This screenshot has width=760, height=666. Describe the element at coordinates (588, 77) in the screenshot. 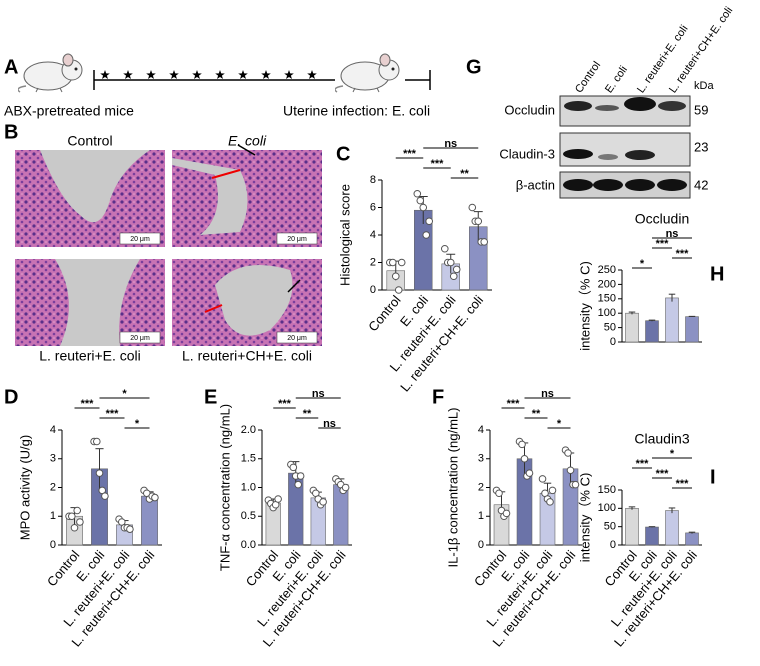

I see `lane-label: Control` at that location.